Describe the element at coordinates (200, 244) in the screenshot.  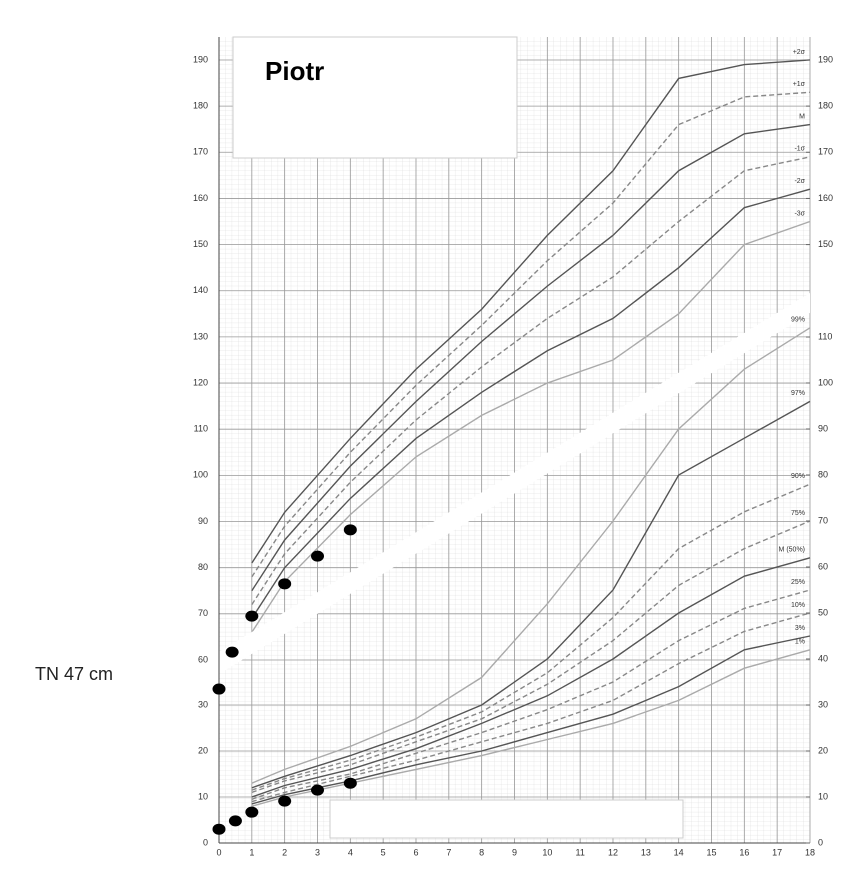
I see `y-tick-label: 150` at that location.